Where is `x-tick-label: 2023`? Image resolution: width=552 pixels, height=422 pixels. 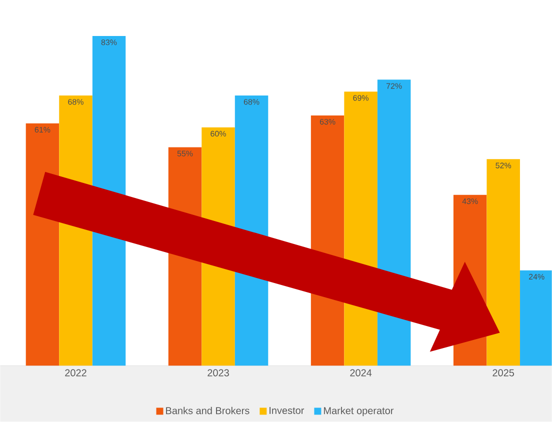
x-tick-label: 2023 is located at coordinates (218, 372).